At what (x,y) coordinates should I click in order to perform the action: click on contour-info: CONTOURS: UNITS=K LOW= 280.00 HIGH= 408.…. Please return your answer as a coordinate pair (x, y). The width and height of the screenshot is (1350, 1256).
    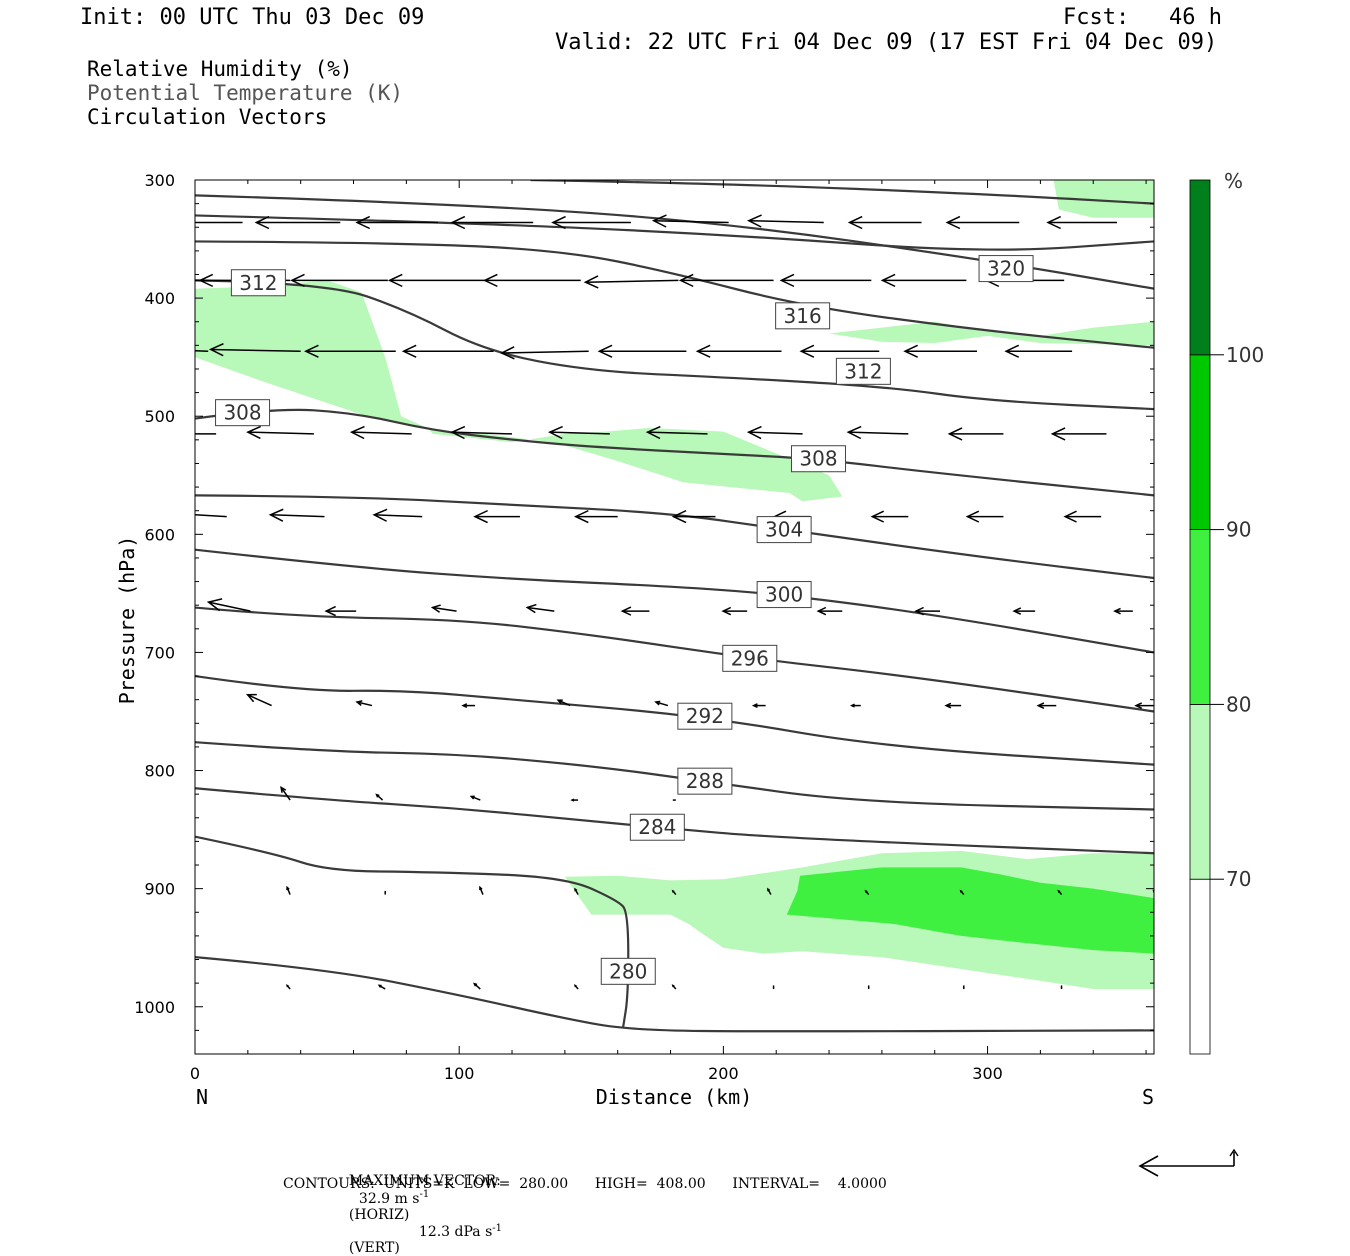
    Looking at the image, I should click on (585, 1184).